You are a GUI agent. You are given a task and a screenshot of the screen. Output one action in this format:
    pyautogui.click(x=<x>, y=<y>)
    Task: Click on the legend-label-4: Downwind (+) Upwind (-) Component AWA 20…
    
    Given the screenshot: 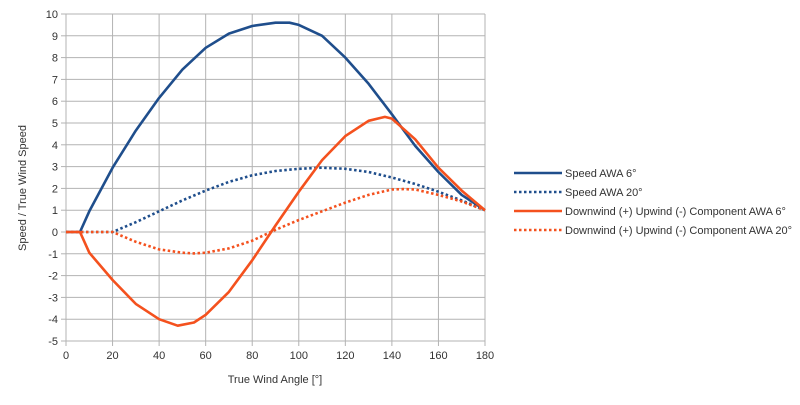 What is the action you would take?
    pyautogui.click(x=678, y=231)
    